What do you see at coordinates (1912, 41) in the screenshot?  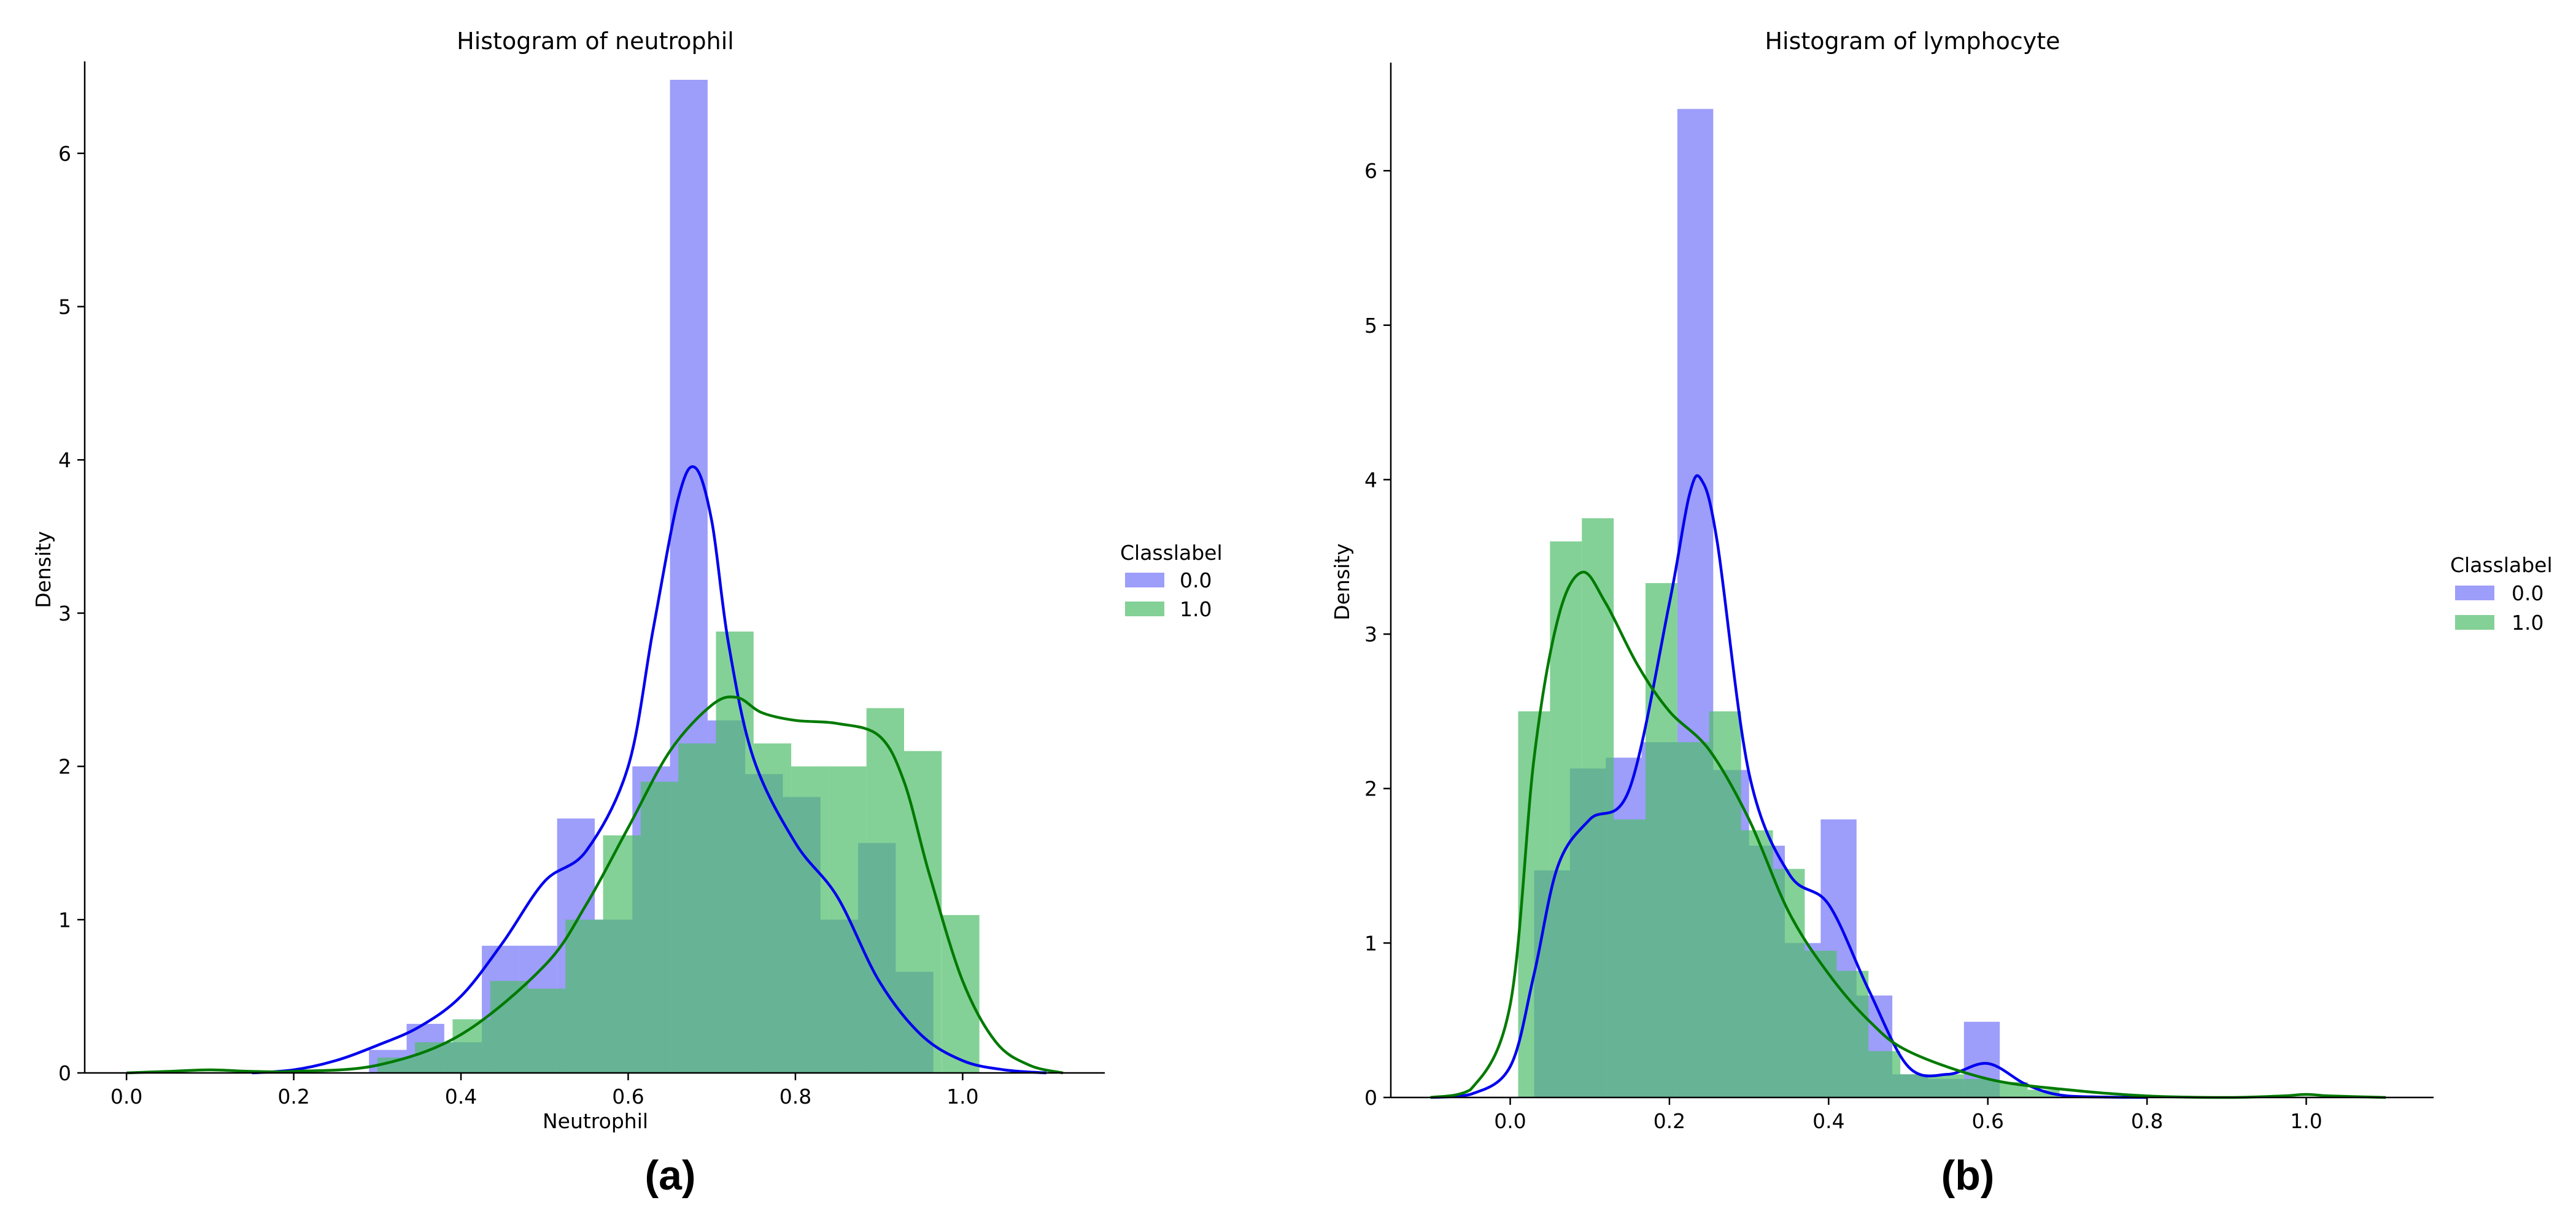 I see `chart-title: Histogram of lymphocyte` at bounding box center [1912, 41].